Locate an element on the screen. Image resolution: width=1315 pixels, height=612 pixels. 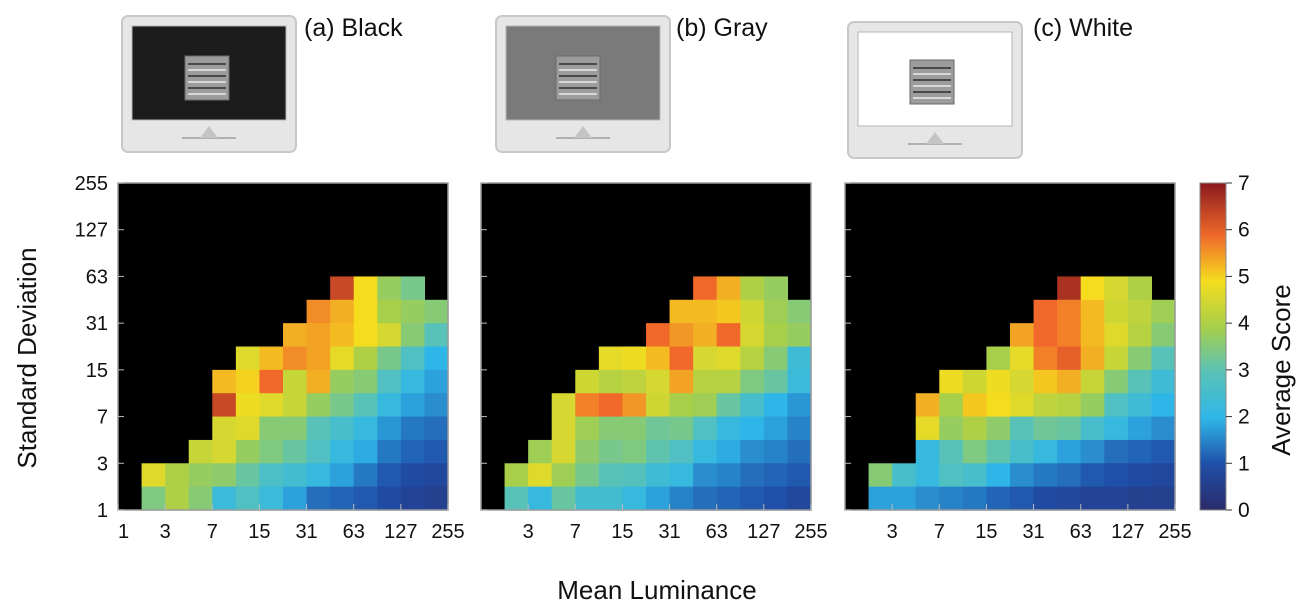
panel-title-gray: (b) Gray is located at coordinates (722, 28).